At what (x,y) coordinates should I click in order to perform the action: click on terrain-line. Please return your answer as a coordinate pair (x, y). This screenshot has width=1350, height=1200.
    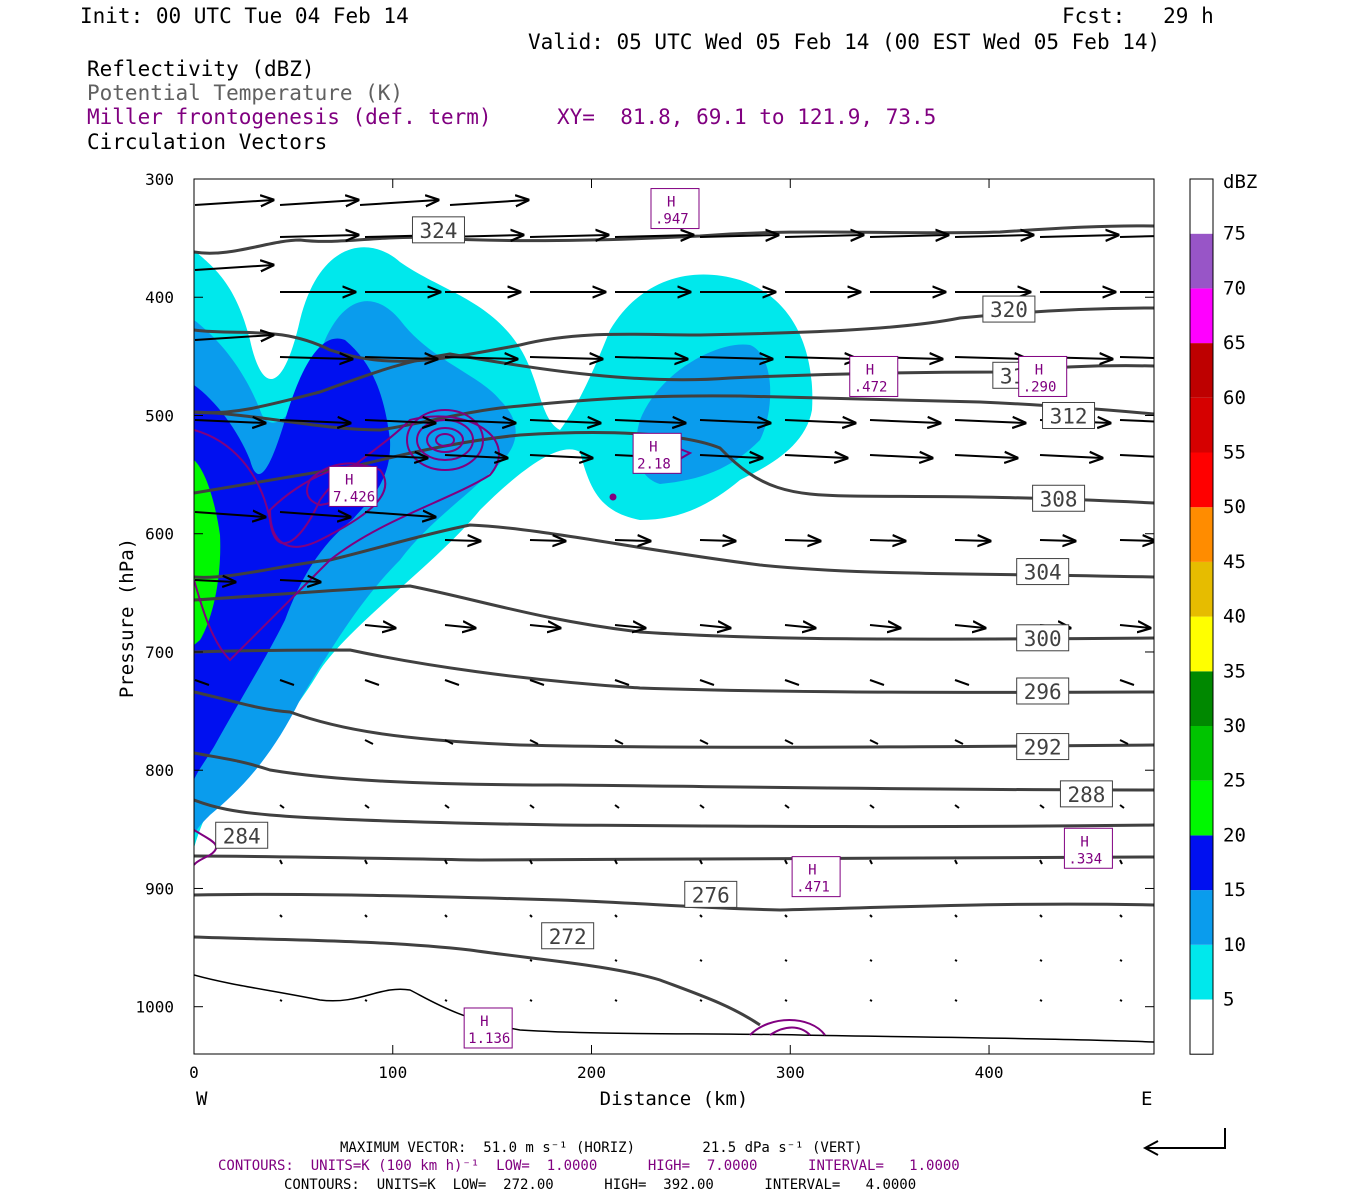
    Looking at the image, I should click on (674, 1008).